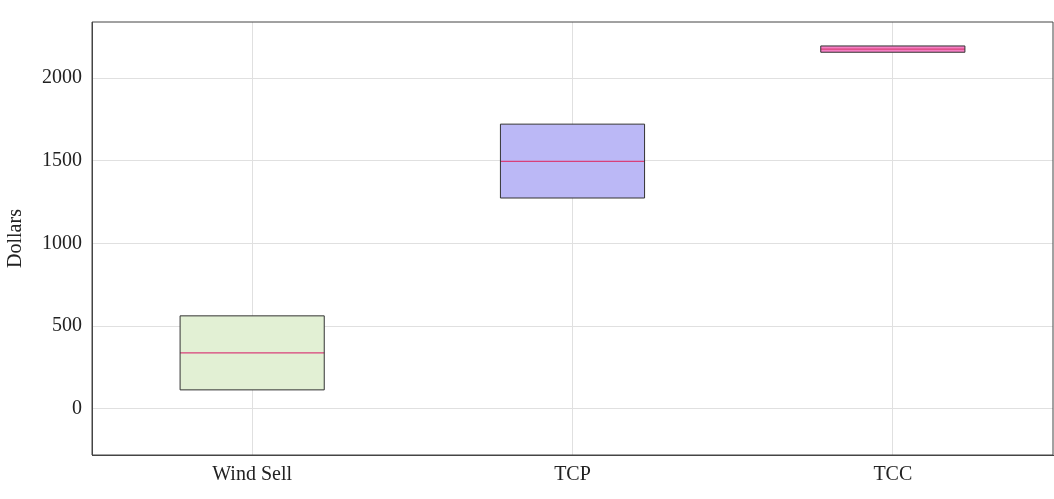 Image resolution: width=1054 pixels, height=499 pixels. Describe the element at coordinates (252, 473) in the screenshot. I see `x-tick-label: Wind Sell` at that location.